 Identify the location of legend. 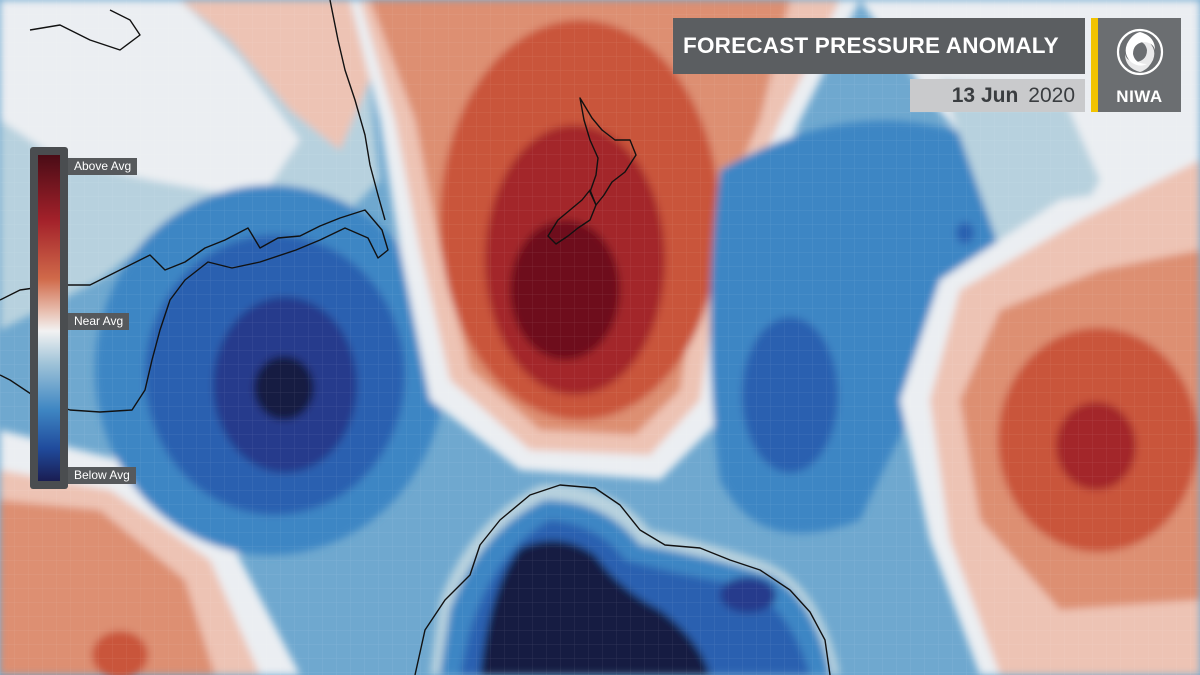
(49, 318).